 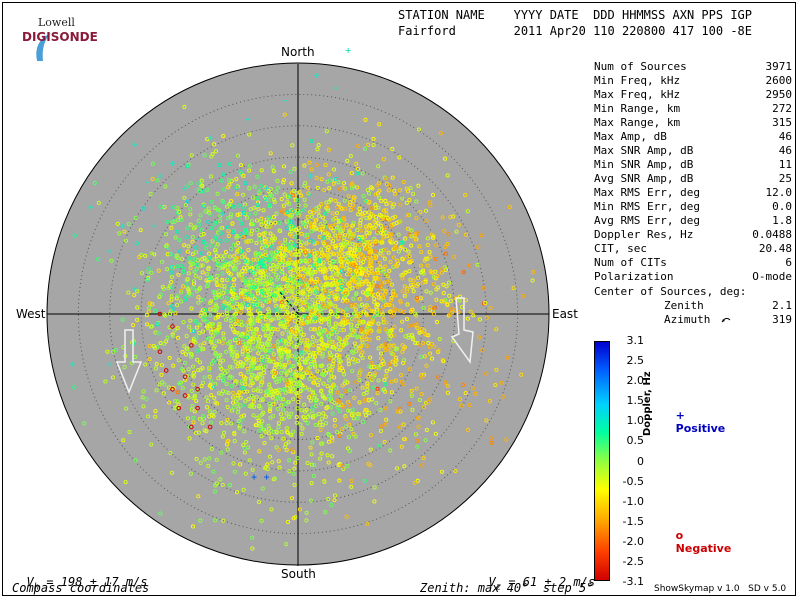 I want to click on positive-source-point, so click(x=285, y=101).